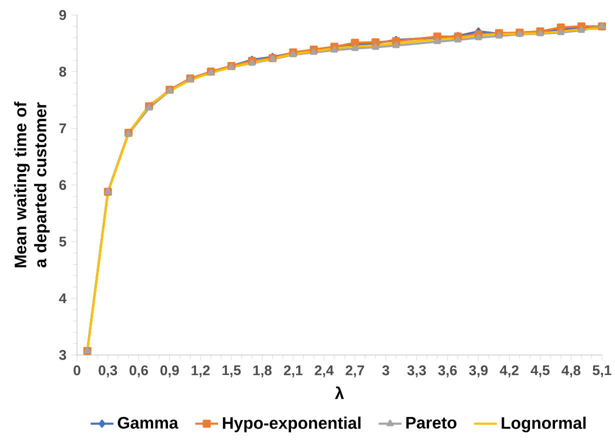 The width and height of the screenshot is (615, 442). I want to click on x-tick-label: 2,4, so click(324, 371).